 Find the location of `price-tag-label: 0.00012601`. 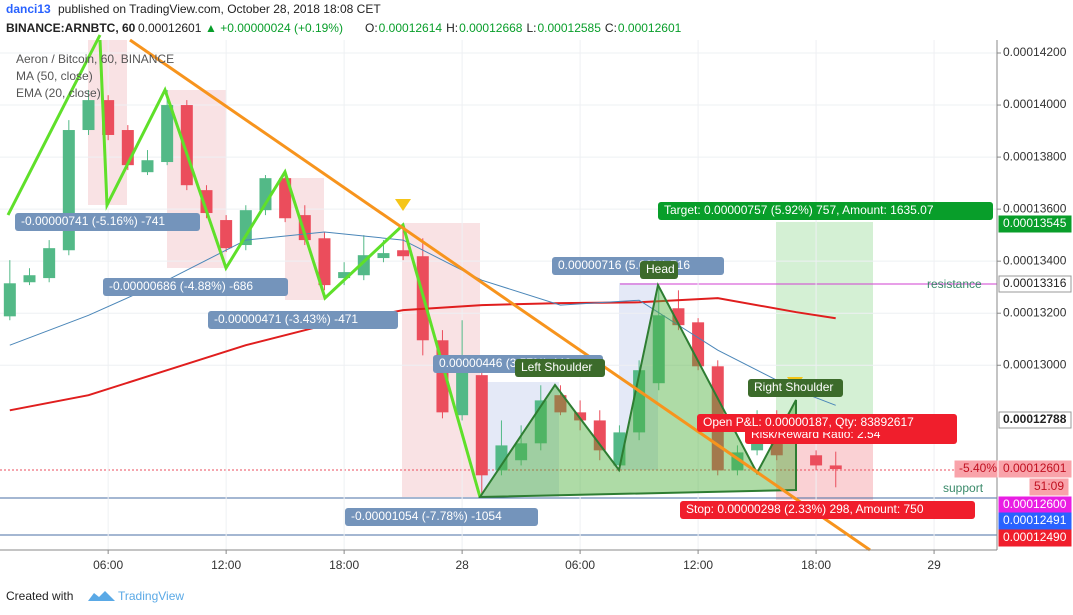

price-tag-label: 0.00012601 is located at coordinates (1035, 468).